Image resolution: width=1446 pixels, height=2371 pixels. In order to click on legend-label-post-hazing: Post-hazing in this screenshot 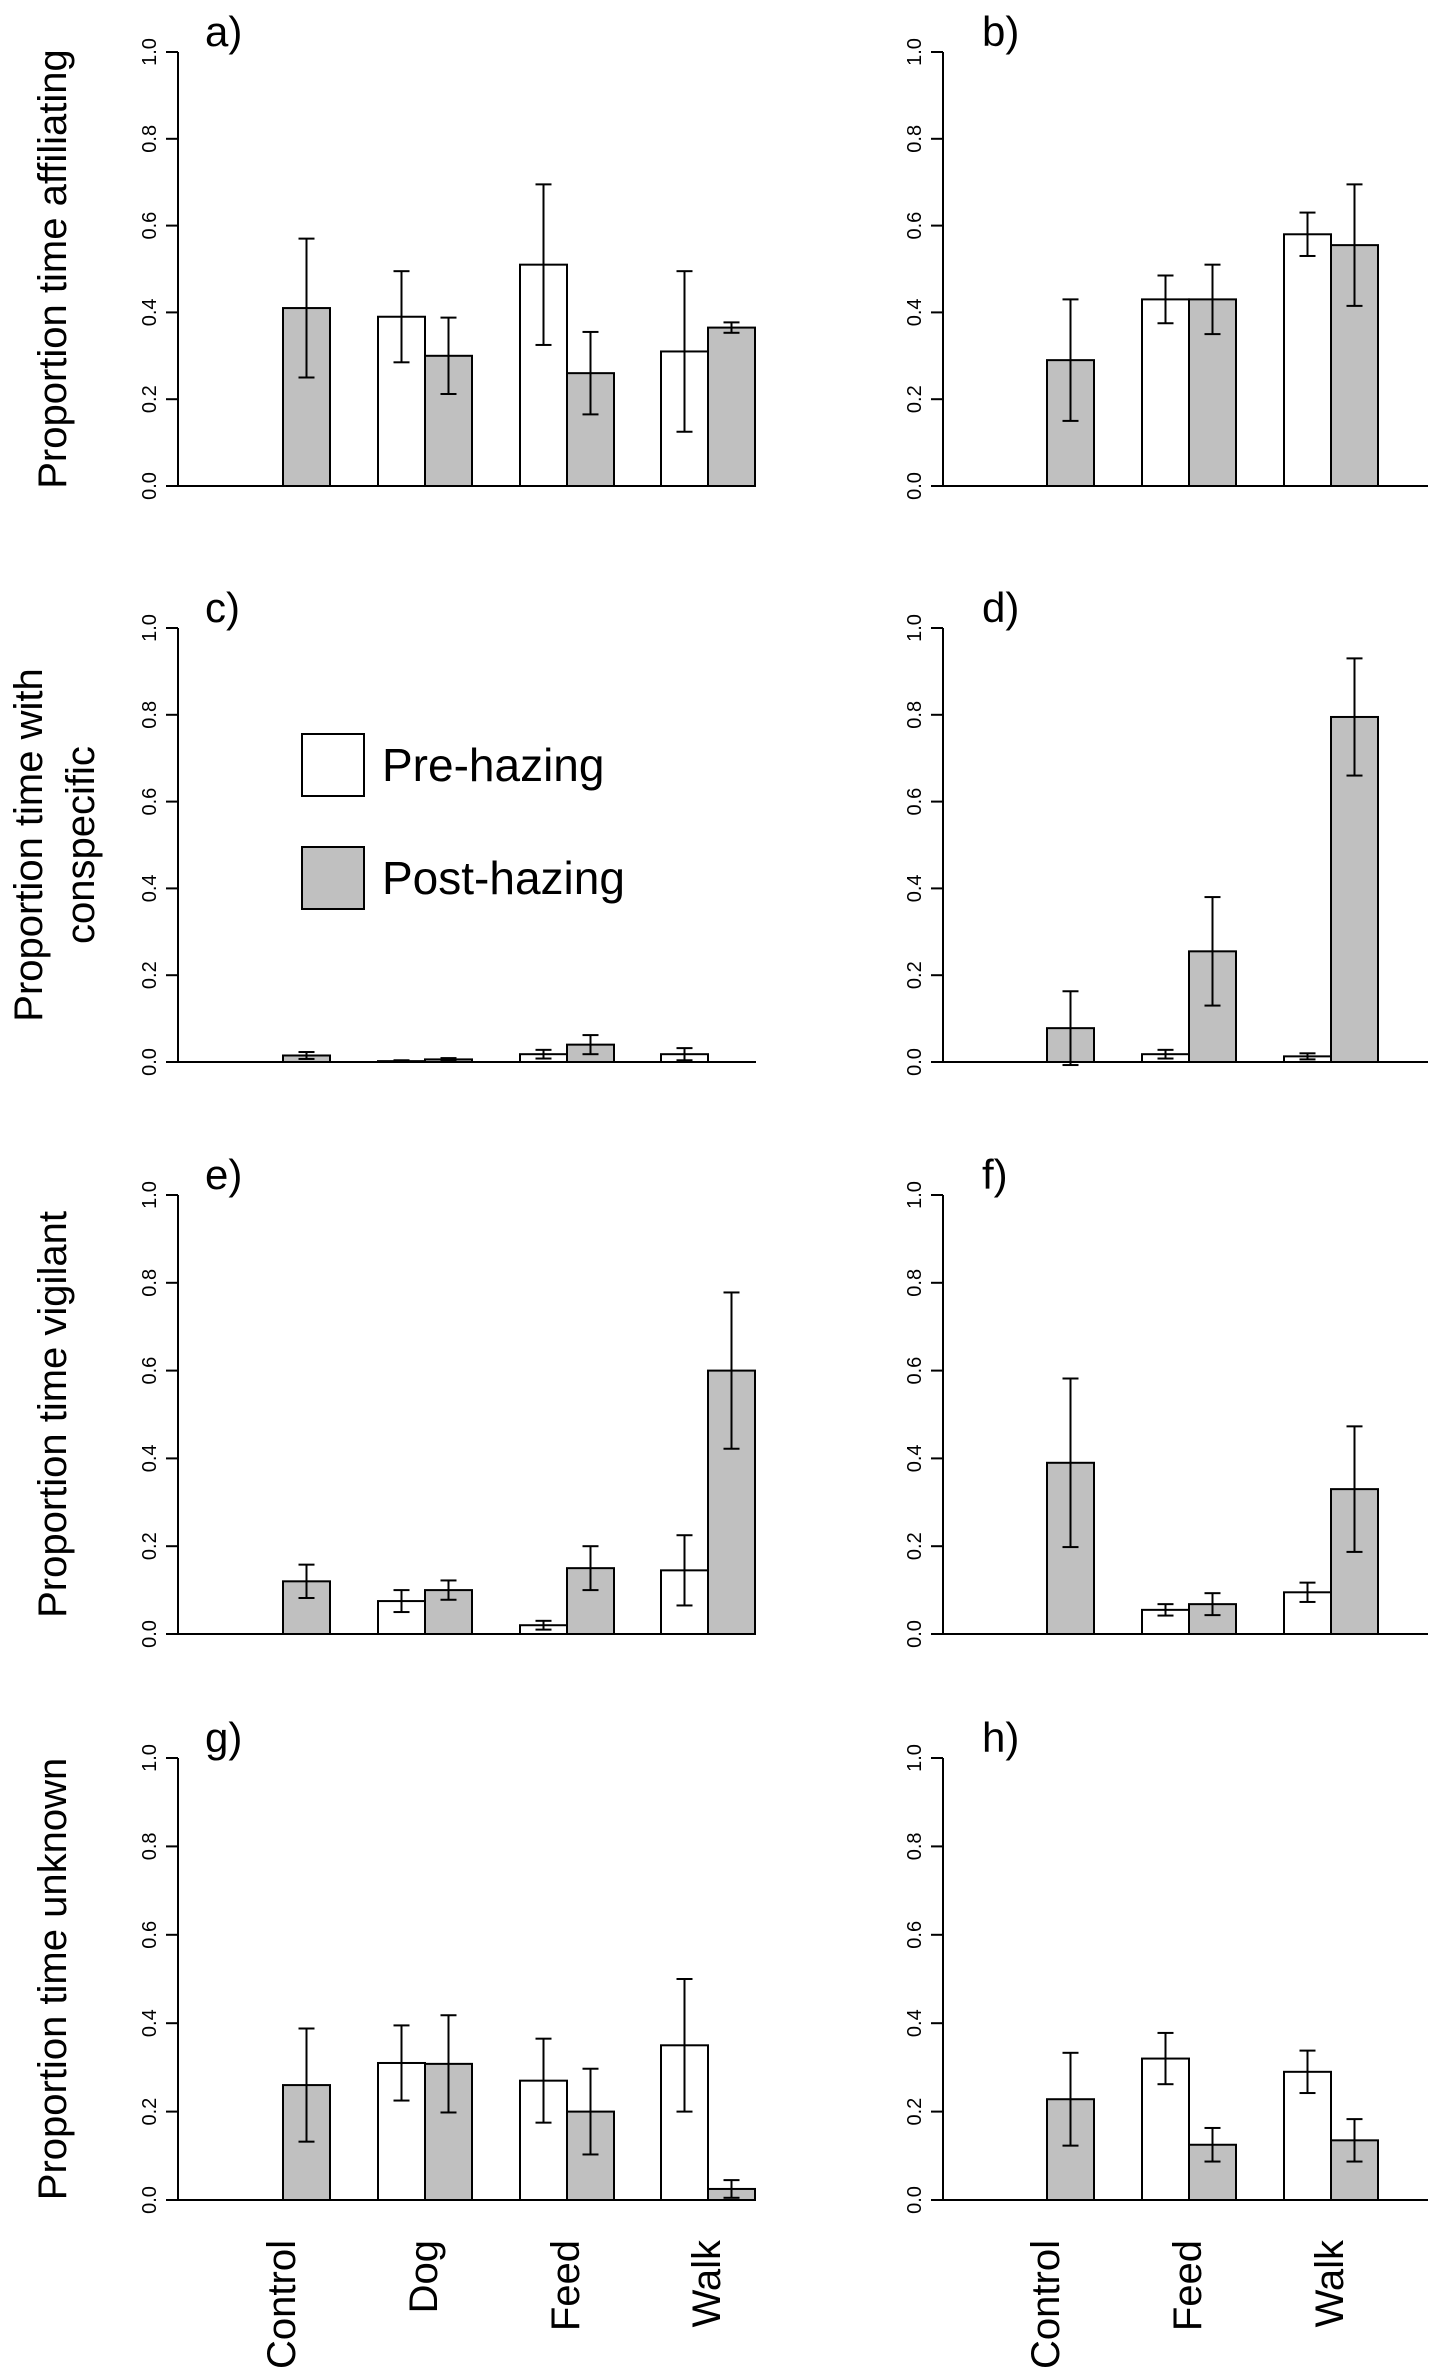, I will do `click(503, 878)`.